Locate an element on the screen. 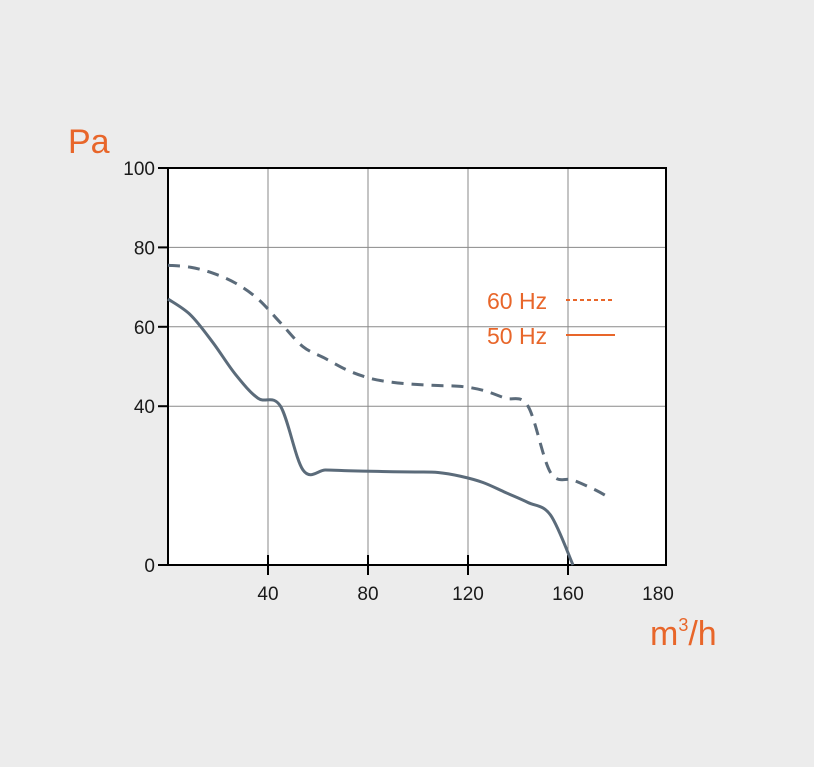 Image resolution: width=814 pixels, height=767 pixels. y-tick-label: 80 is located at coordinates (144, 248).